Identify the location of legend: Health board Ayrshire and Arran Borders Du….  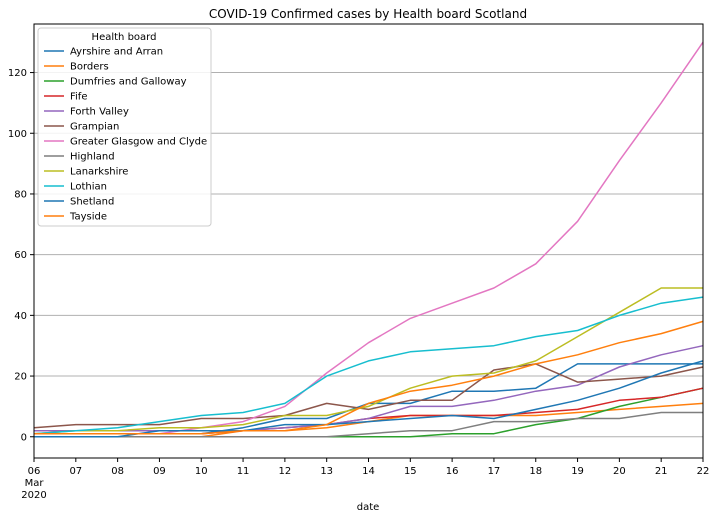
(124, 127).